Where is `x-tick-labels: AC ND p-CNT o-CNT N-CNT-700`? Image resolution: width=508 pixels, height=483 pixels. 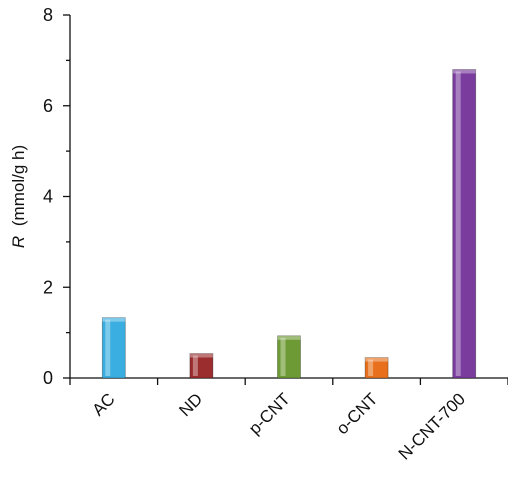
x-tick-labels: AC ND p-CNT o-CNT N-CNT-700 is located at coordinates (278, 426).